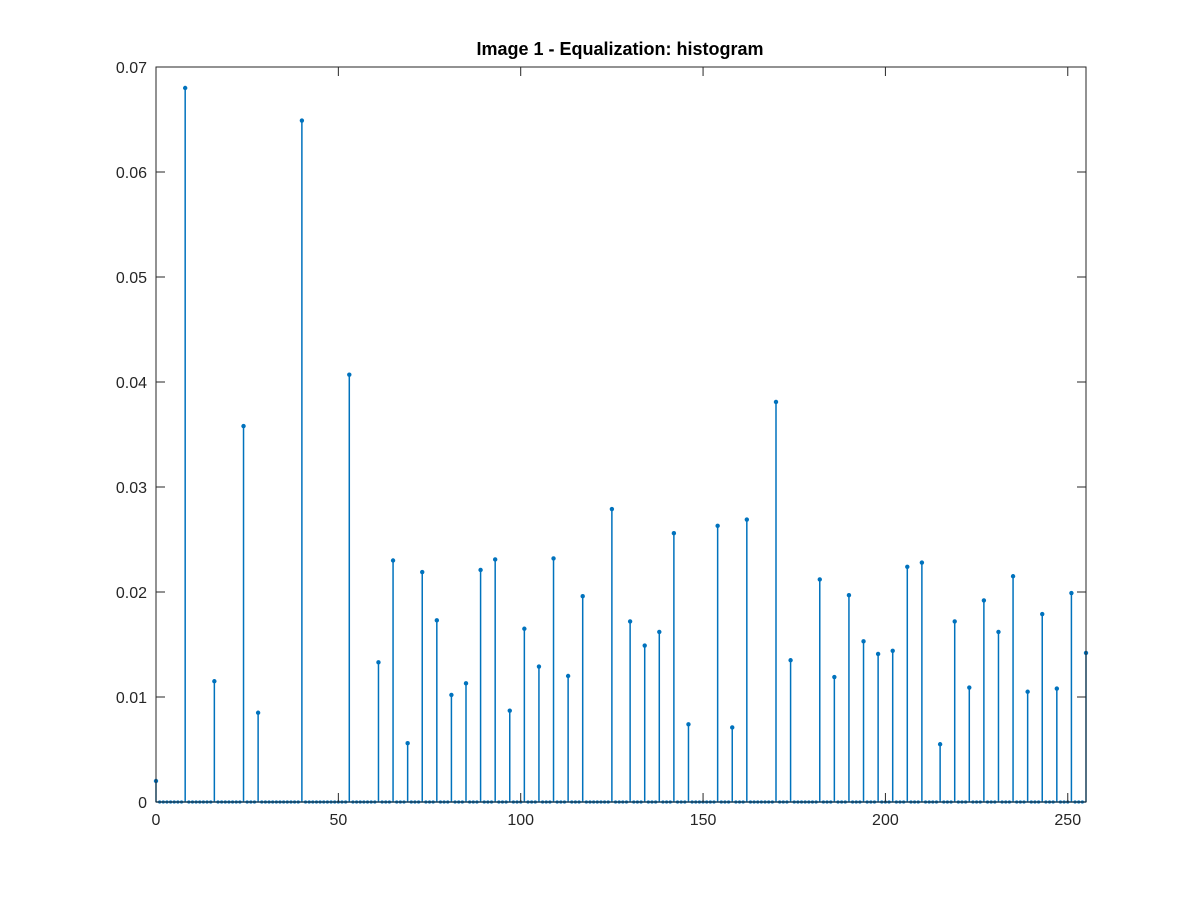  Describe the element at coordinates (885, 820) in the screenshot. I see `x-tick-label: 200` at that location.